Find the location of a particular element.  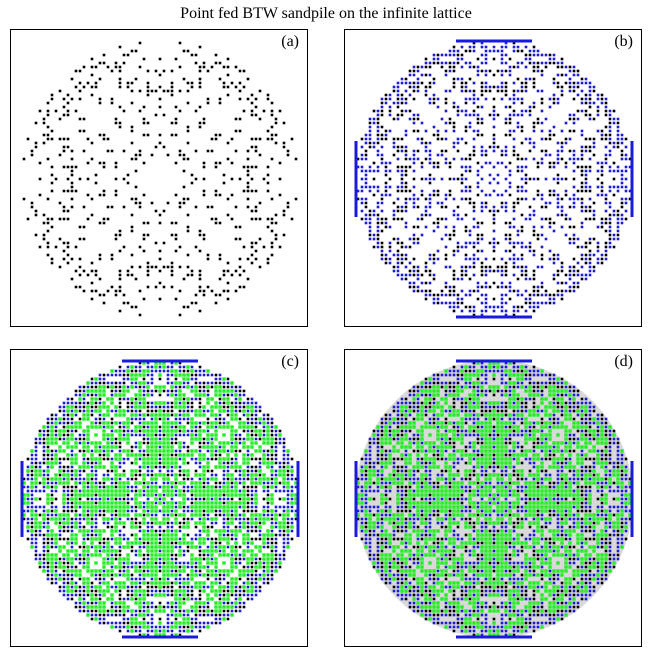

panel-label-a: (a) is located at coordinates (290, 41).